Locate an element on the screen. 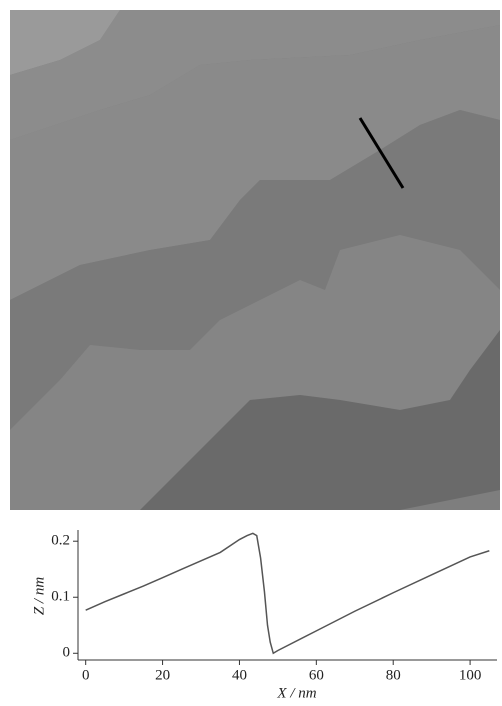  y-tick-label: 0.2 is located at coordinates (60, 541).